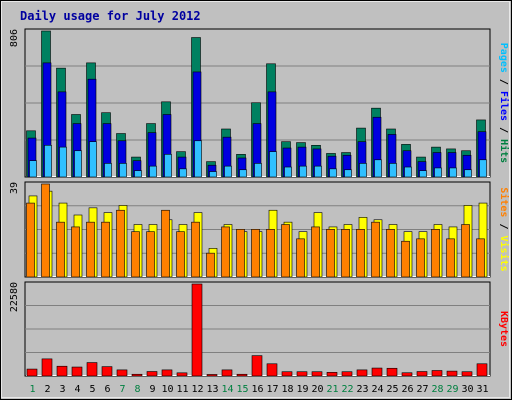 This screenshot has height=400, width=512. Describe the element at coordinates (482, 389) in the screenshot. I see `x-tick-label-day-31: 31` at that location.